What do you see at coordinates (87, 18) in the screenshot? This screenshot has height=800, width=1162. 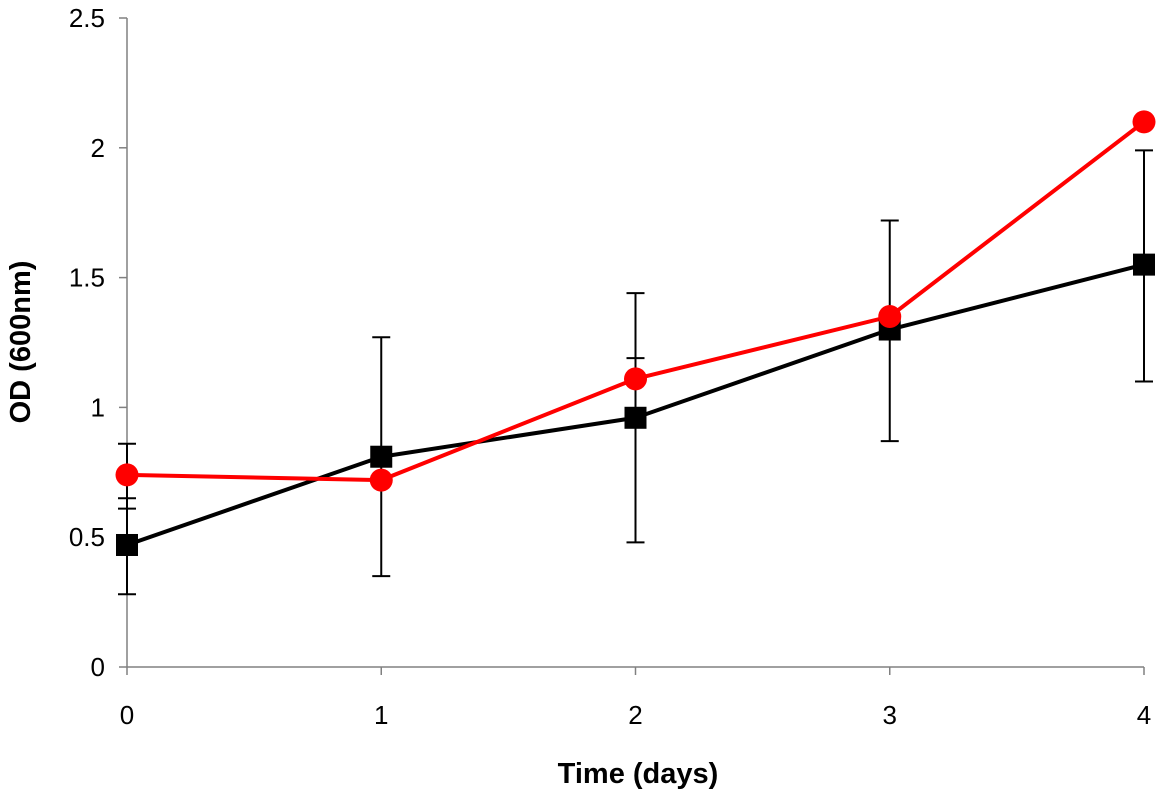 I see `y-tick-label: 2.5` at bounding box center [87, 18].